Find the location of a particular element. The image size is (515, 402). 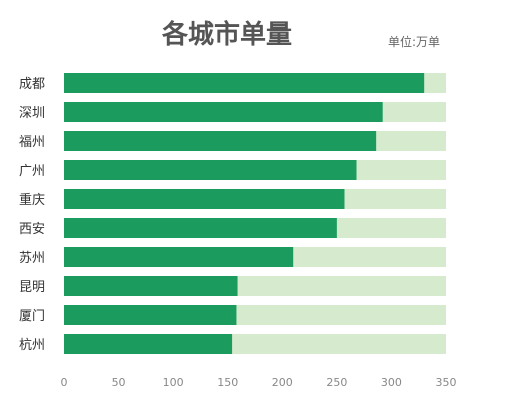

x-tick-label: 350 is located at coordinates (446, 382).